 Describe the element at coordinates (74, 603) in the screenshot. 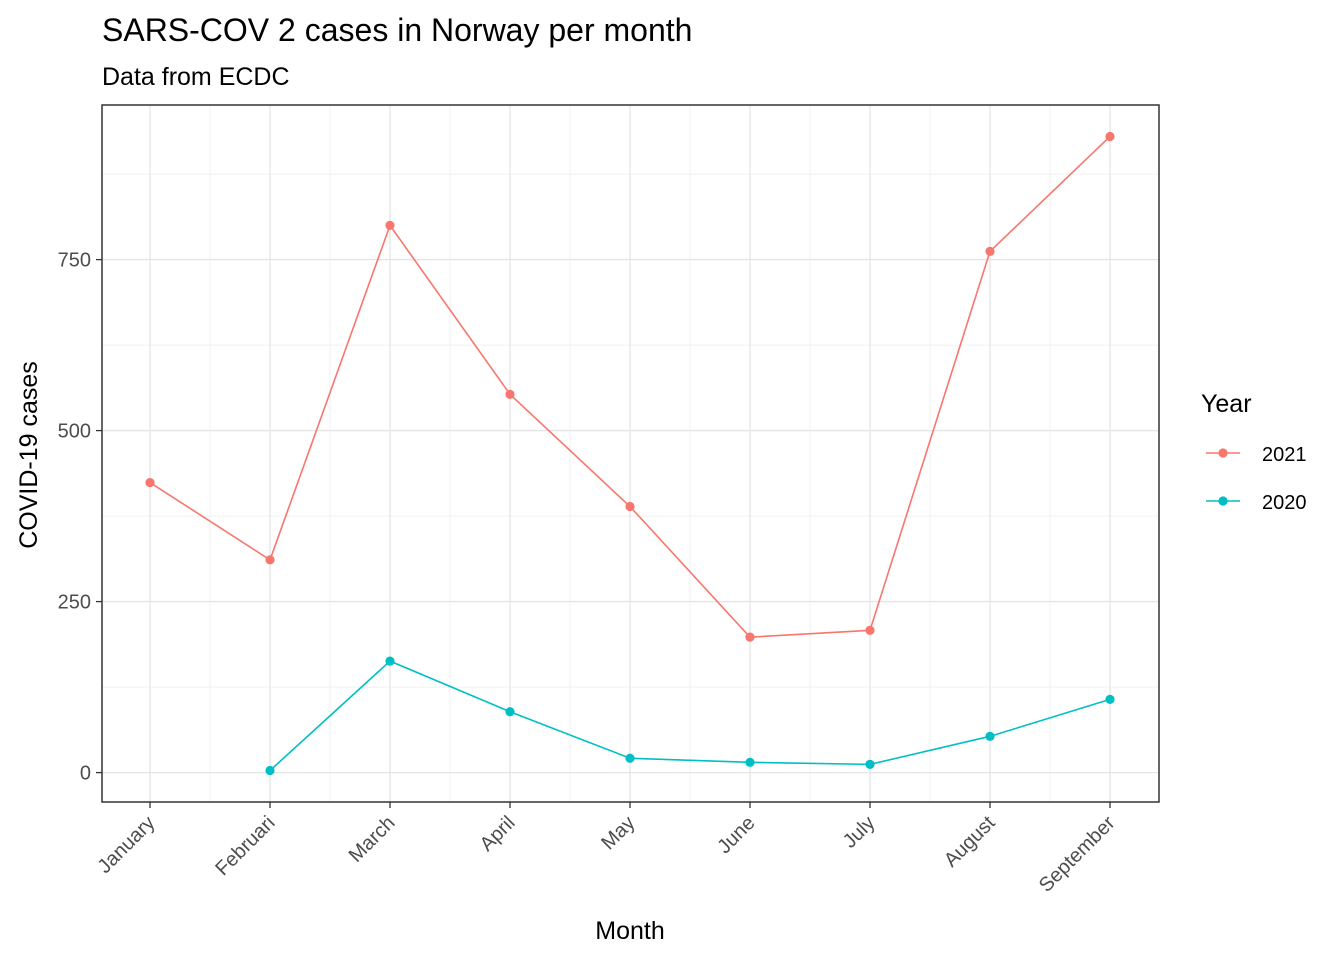

I see `y-tick-label: 250` at that location.